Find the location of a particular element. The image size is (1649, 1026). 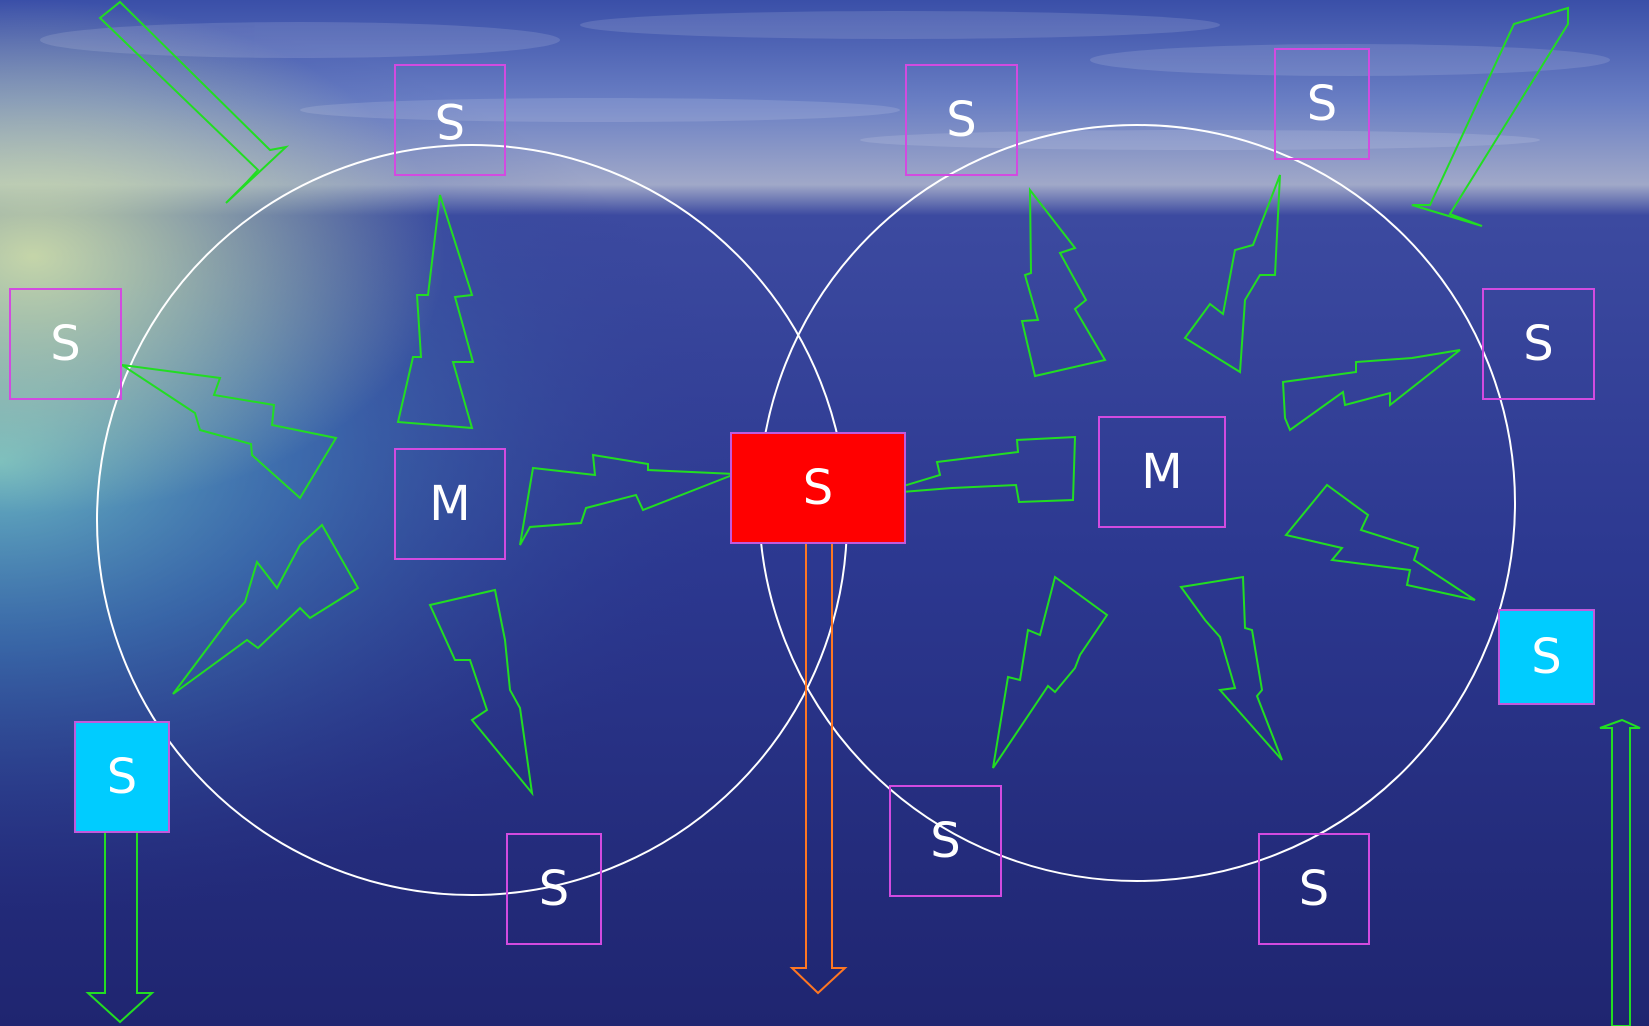

node-top-left: S is located at coordinates (450, 120).